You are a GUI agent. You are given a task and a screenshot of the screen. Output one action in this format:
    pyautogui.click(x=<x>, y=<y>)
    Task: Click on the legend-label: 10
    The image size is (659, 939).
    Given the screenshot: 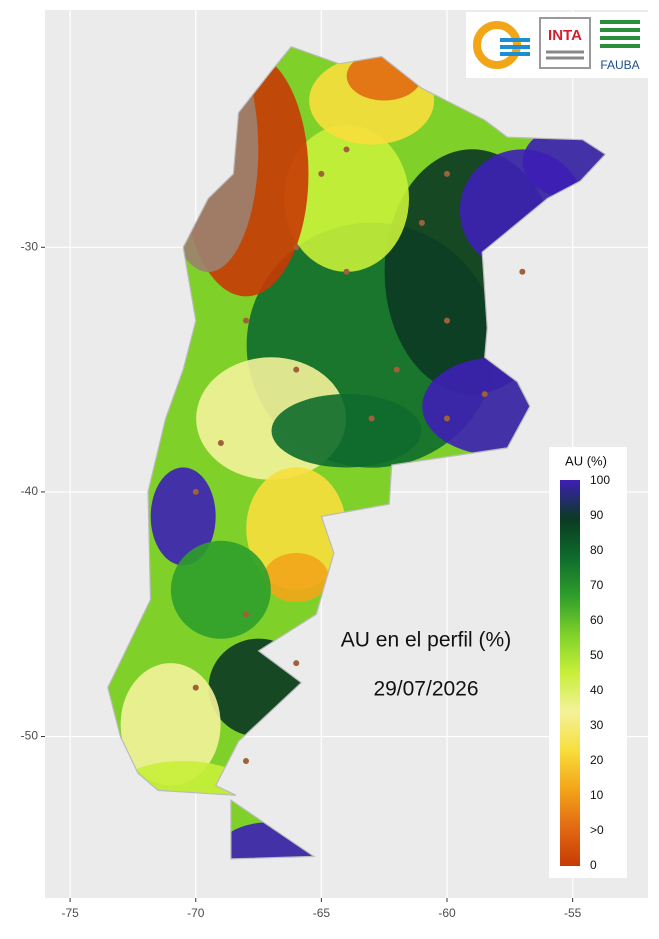 What is the action you would take?
    pyautogui.click(x=597, y=795)
    